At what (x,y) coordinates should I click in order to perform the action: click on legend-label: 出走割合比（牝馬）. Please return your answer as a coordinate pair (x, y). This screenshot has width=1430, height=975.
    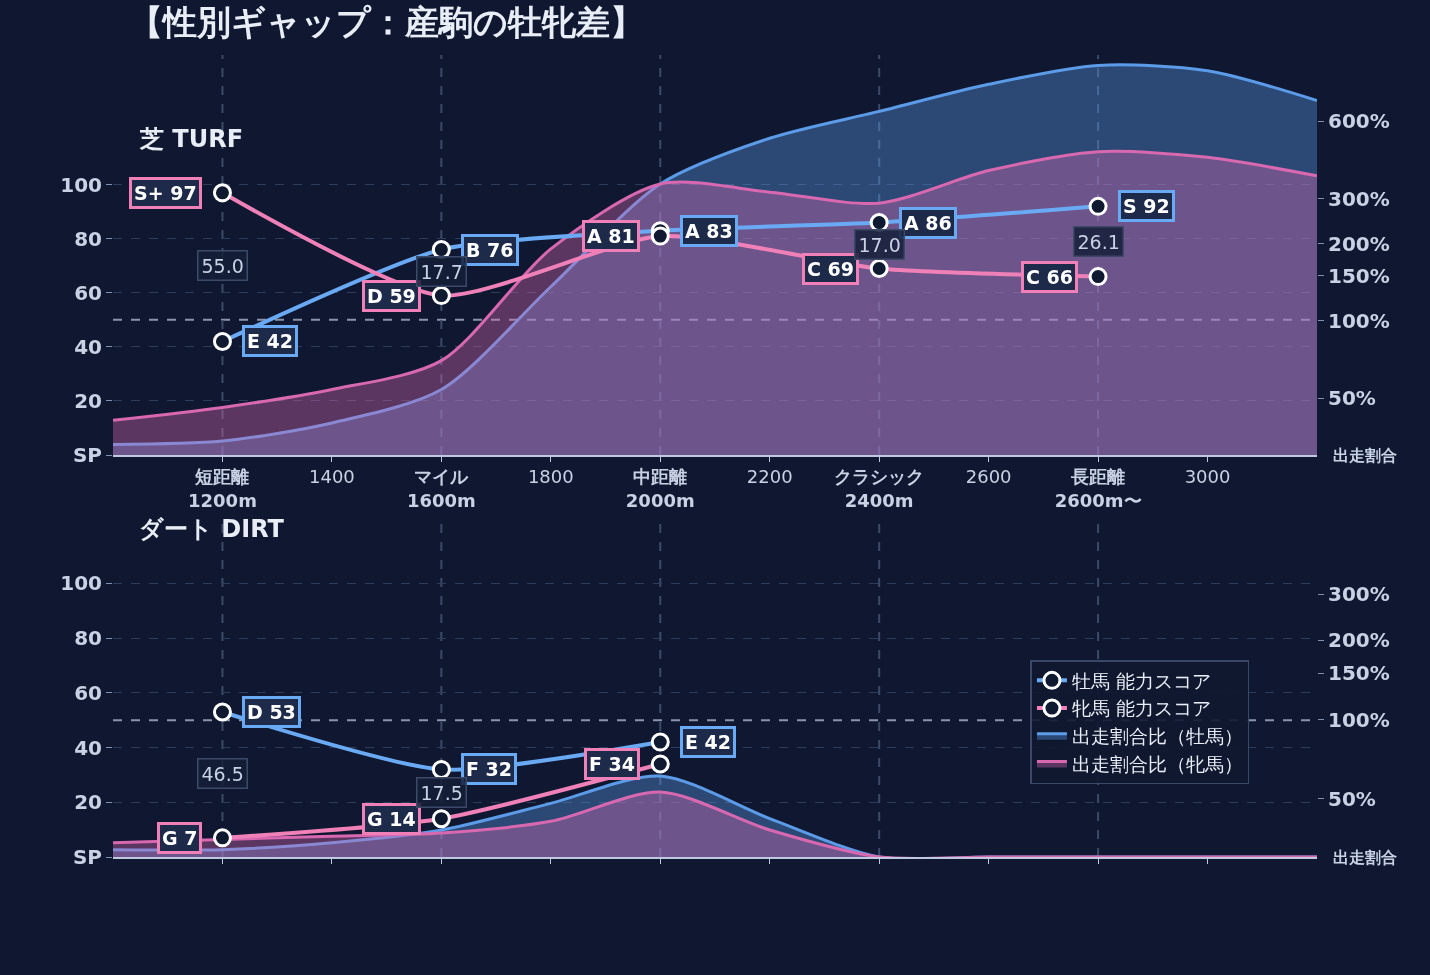
    Looking at the image, I should click on (1157, 763).